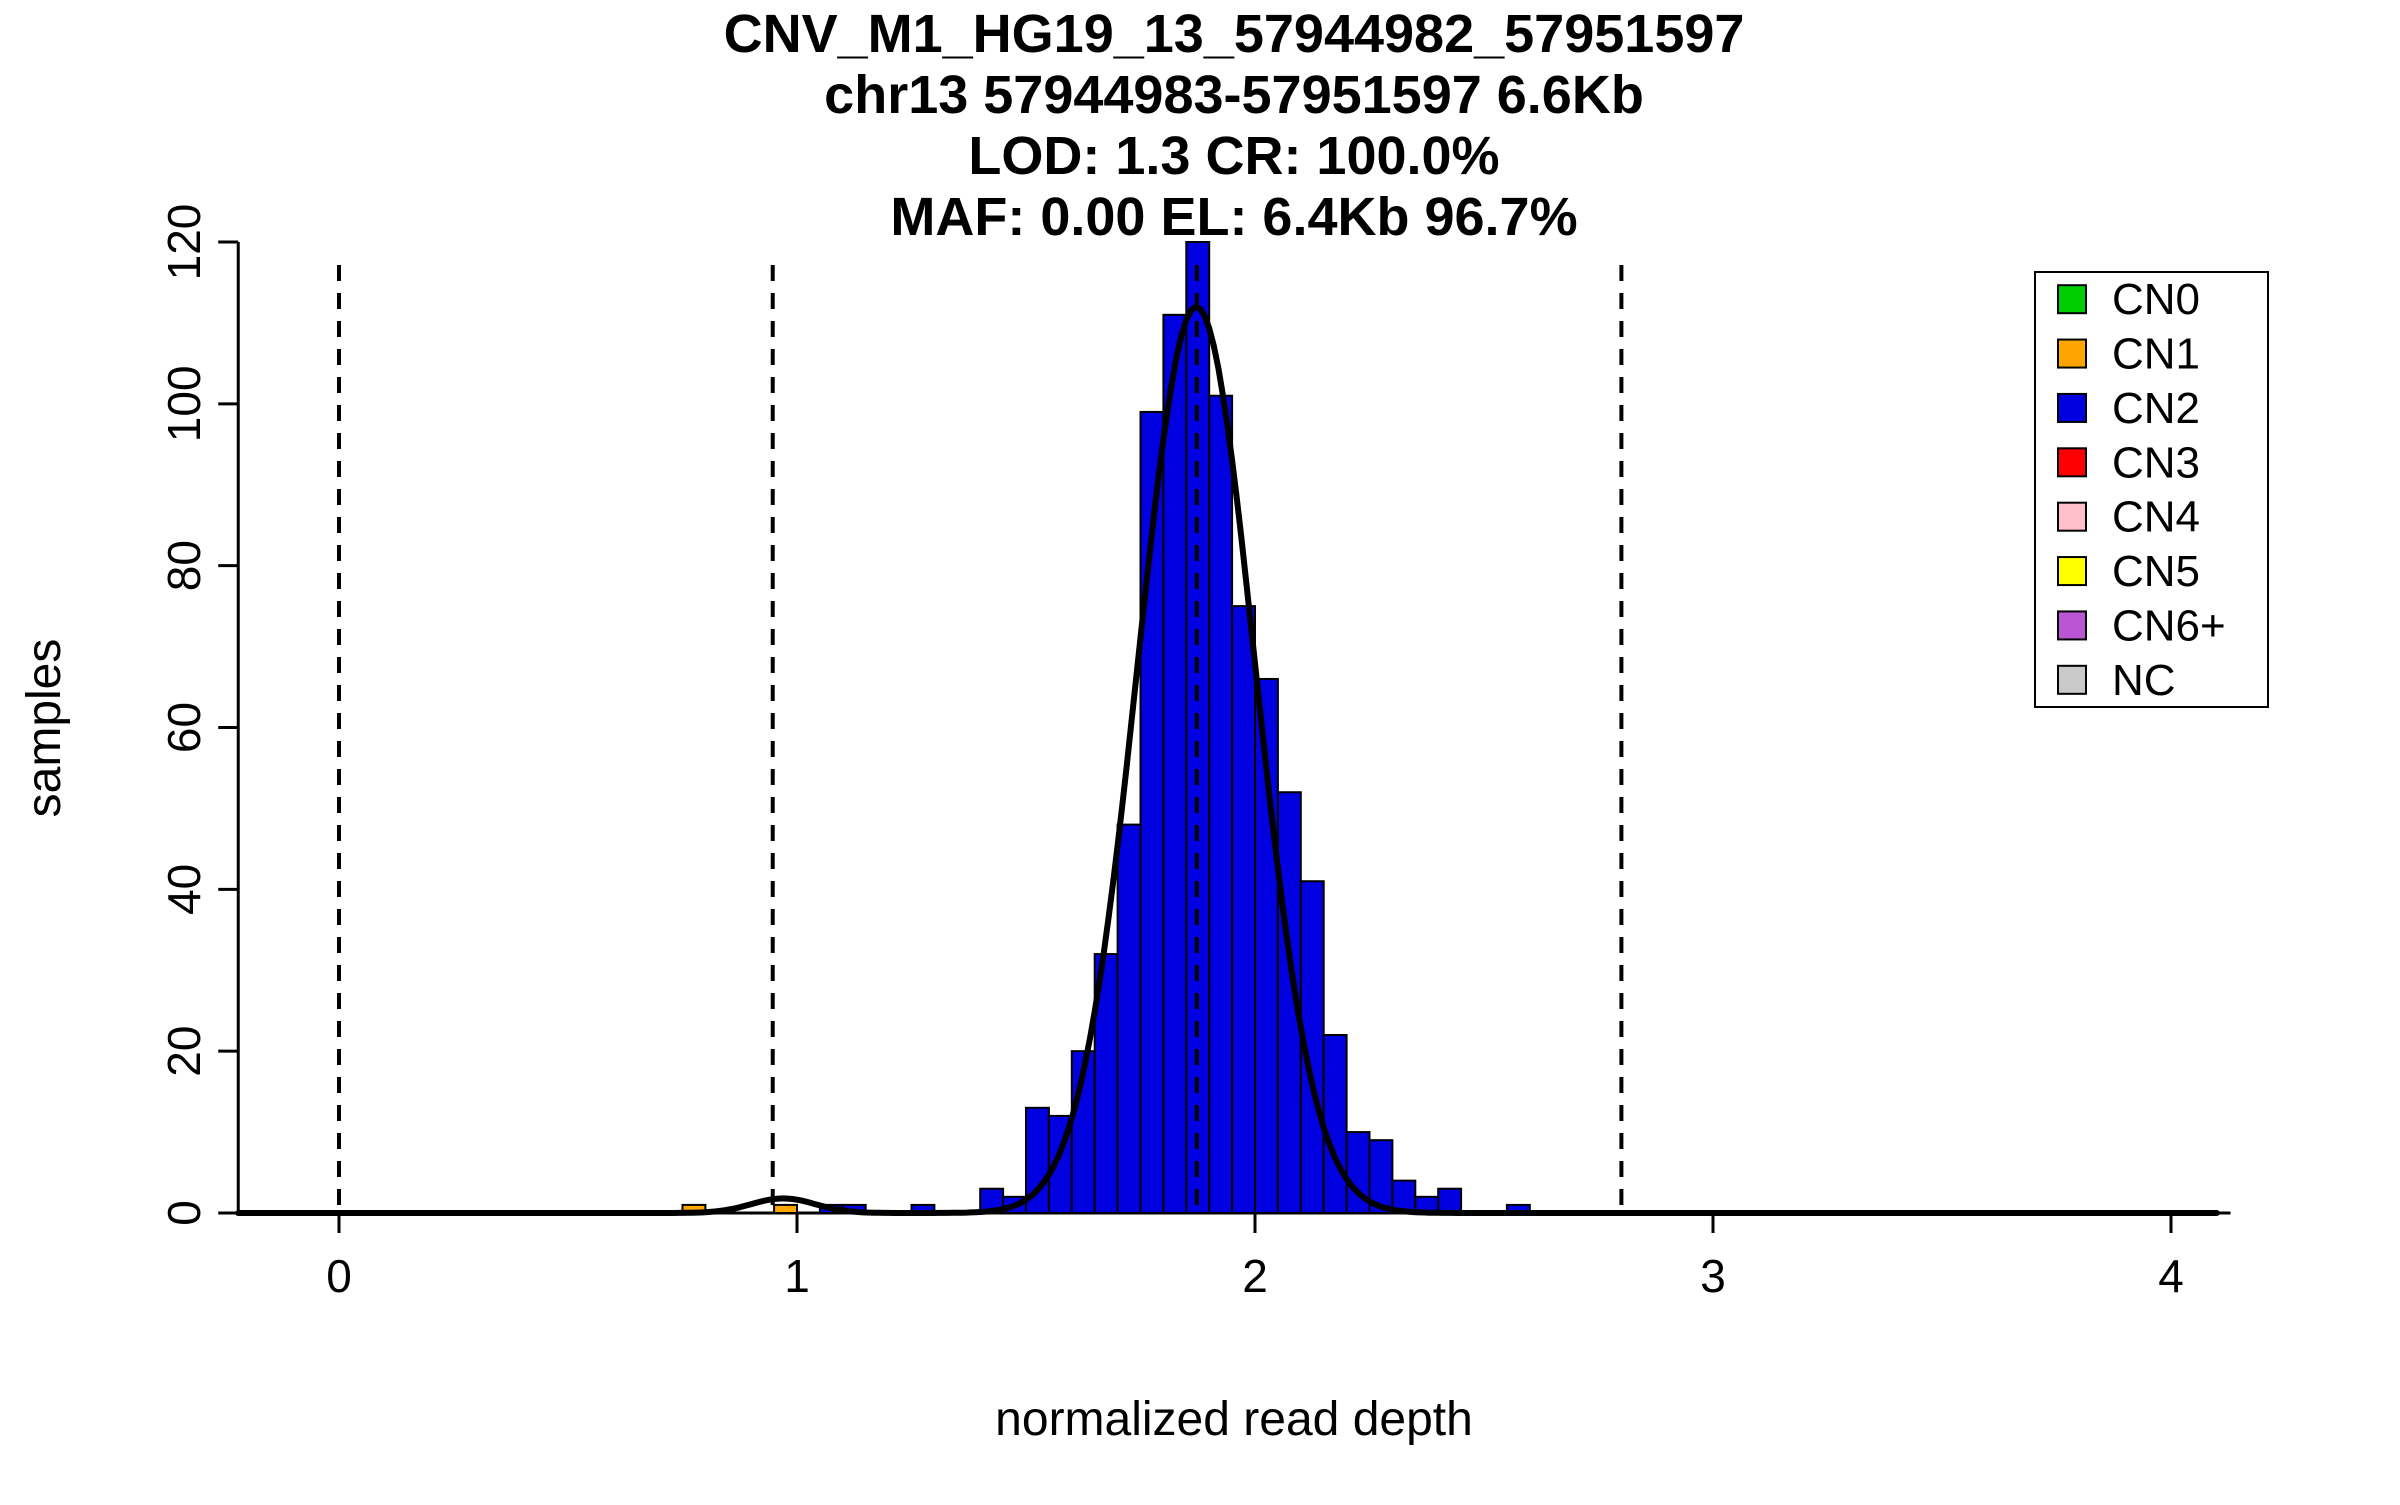  What do you see at coordinates (2156, 462) in the screenshot?
I see `legend-label-cn3: CN3` at bounding box center [2156, 462].